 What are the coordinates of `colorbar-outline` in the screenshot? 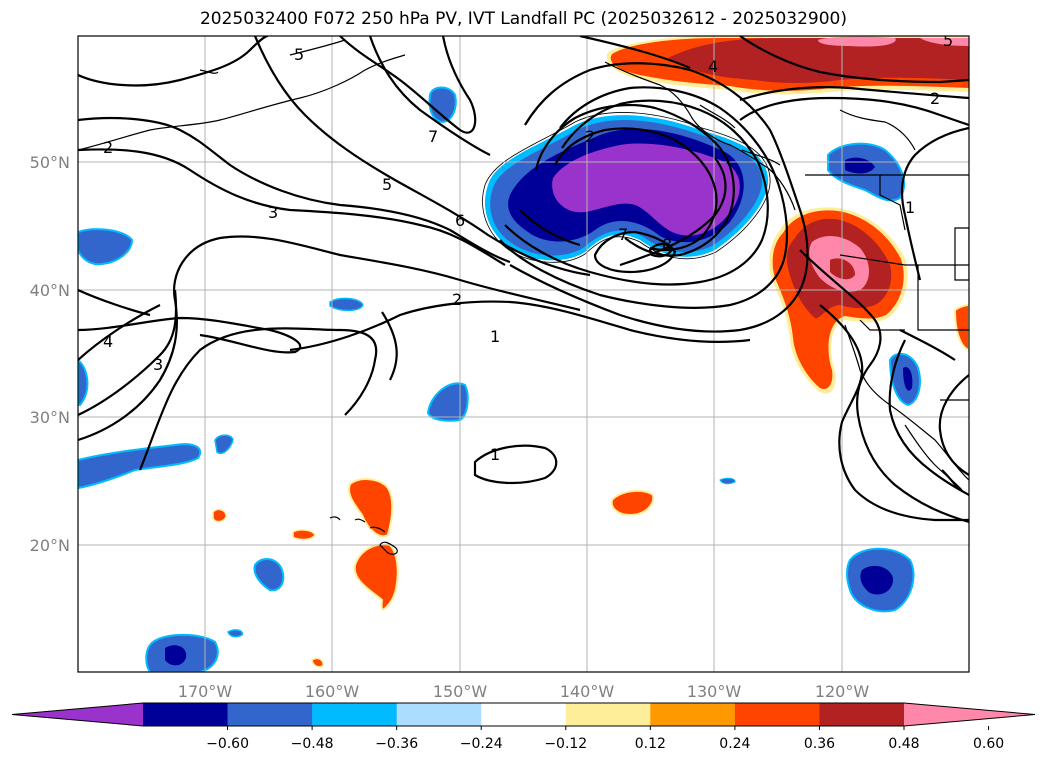 It's located at (523, 714).